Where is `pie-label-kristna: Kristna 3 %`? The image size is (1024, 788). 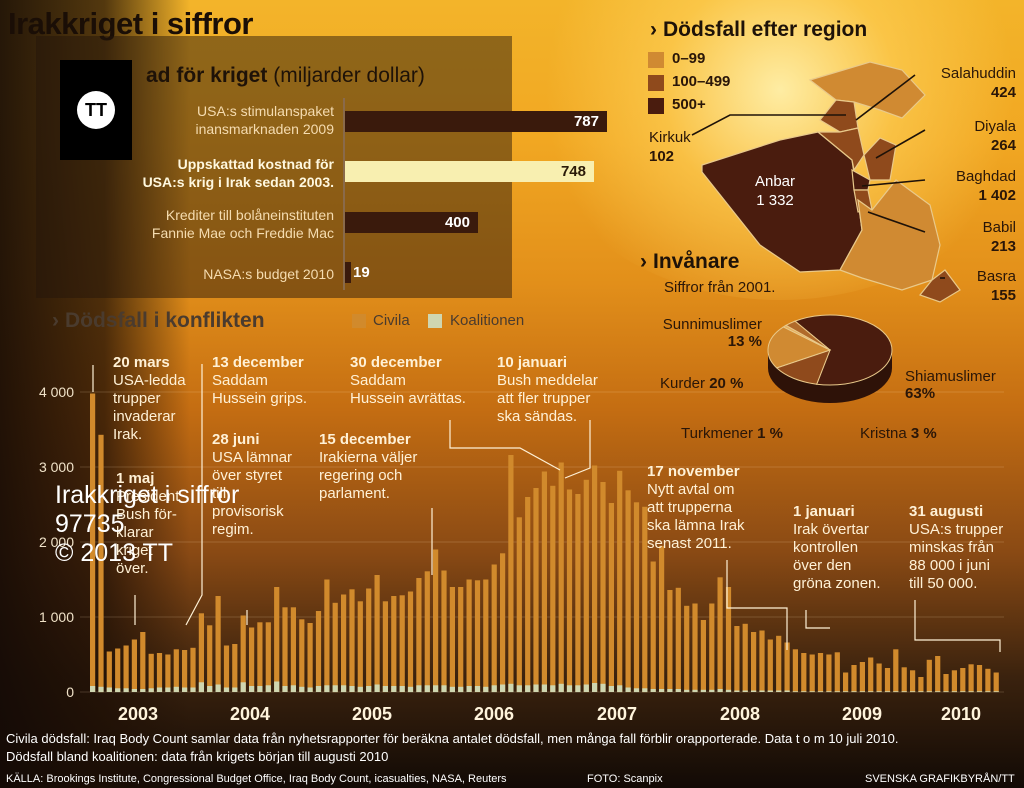
pie-label-kristna: Kristna 3 % is located at coordinates (898, 433).